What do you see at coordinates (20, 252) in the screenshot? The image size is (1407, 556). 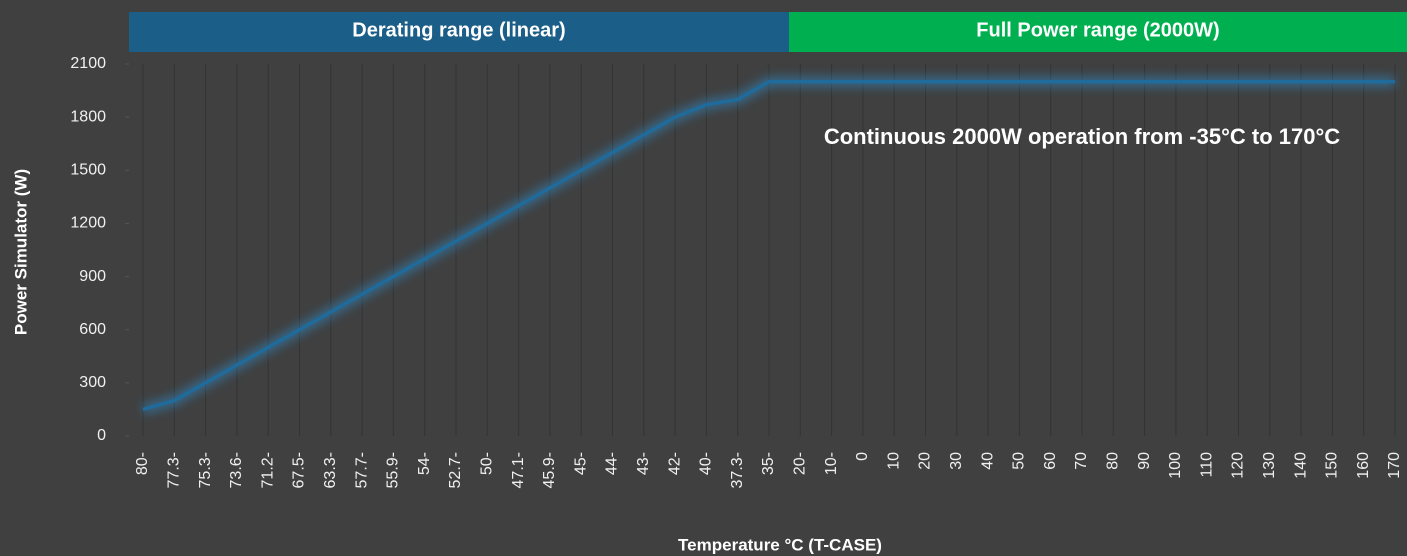 I see `y-axis-title: Power Simulator (W)` at bounding box center [20, 252].